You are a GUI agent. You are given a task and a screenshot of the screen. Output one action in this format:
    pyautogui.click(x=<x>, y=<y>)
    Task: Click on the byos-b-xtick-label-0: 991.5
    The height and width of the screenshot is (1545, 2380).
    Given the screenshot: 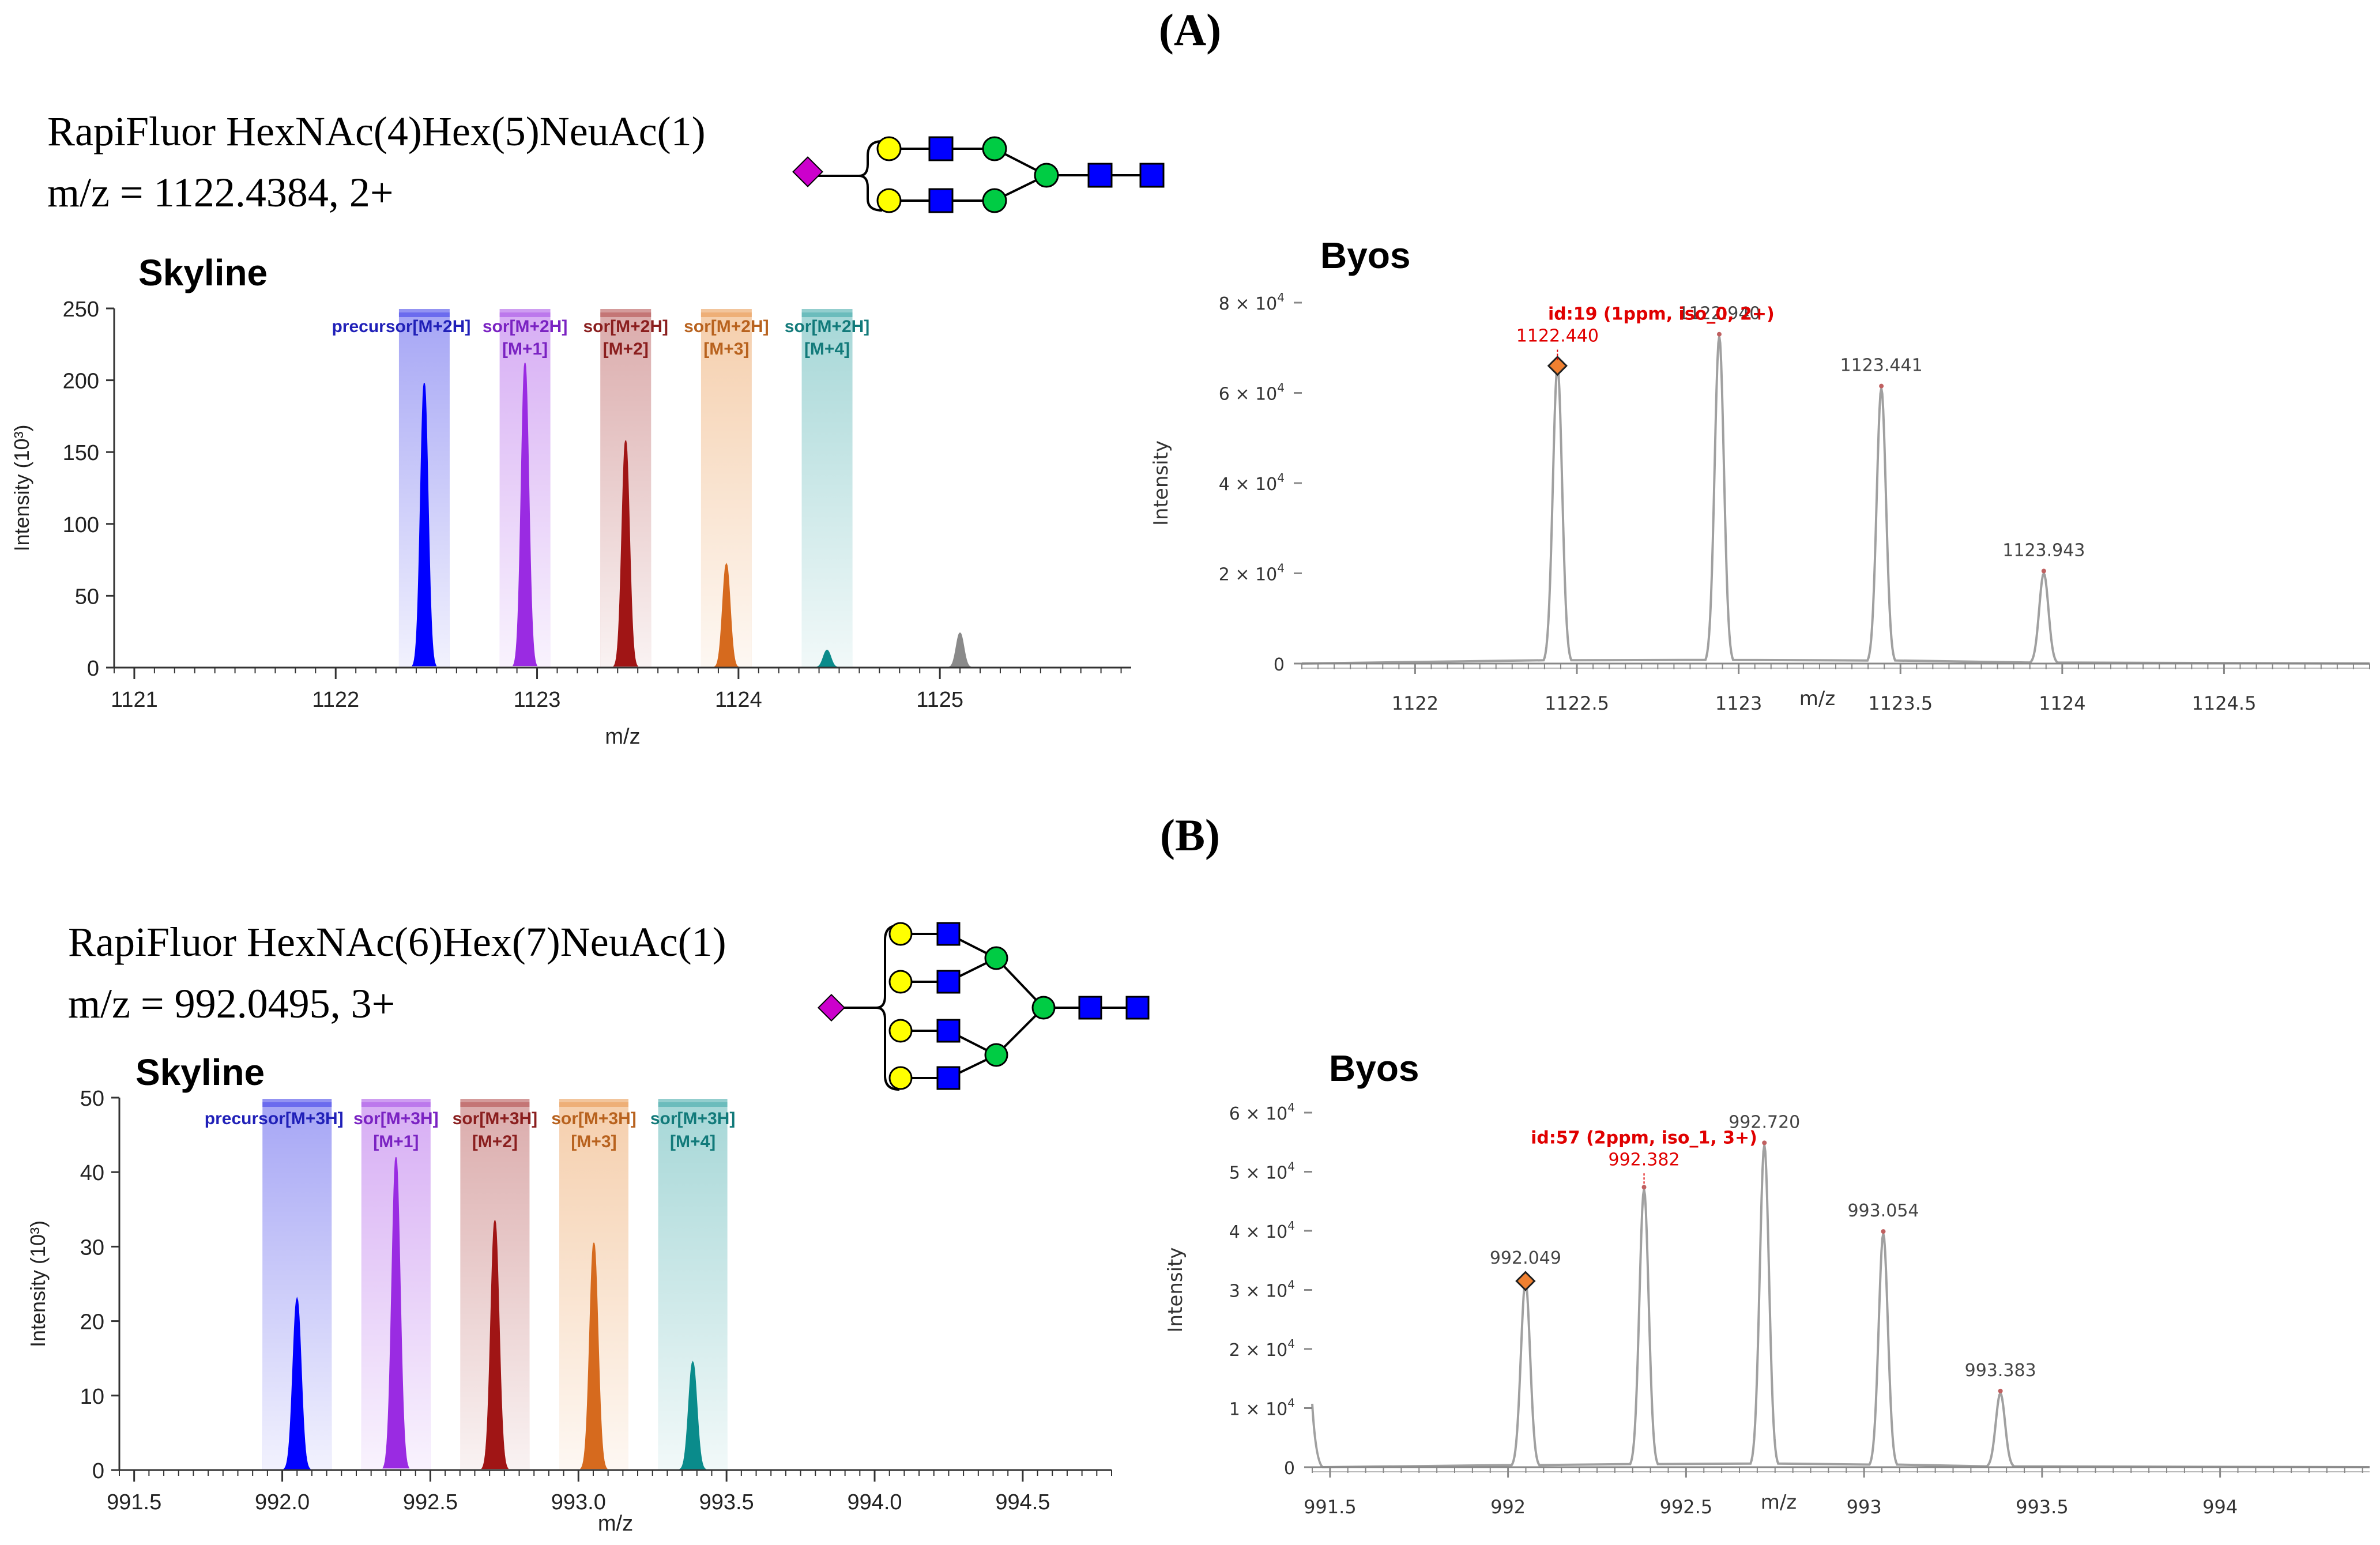 What is the action you would take?
    pyautogui.click(x=1330, y=1507)
    